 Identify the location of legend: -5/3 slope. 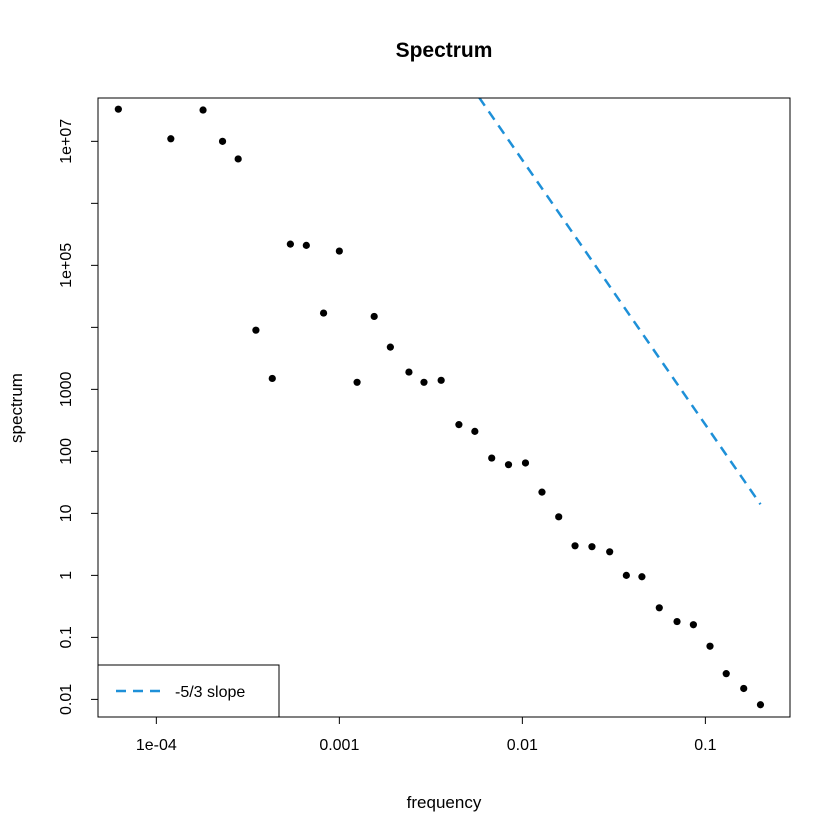
(188, 691).